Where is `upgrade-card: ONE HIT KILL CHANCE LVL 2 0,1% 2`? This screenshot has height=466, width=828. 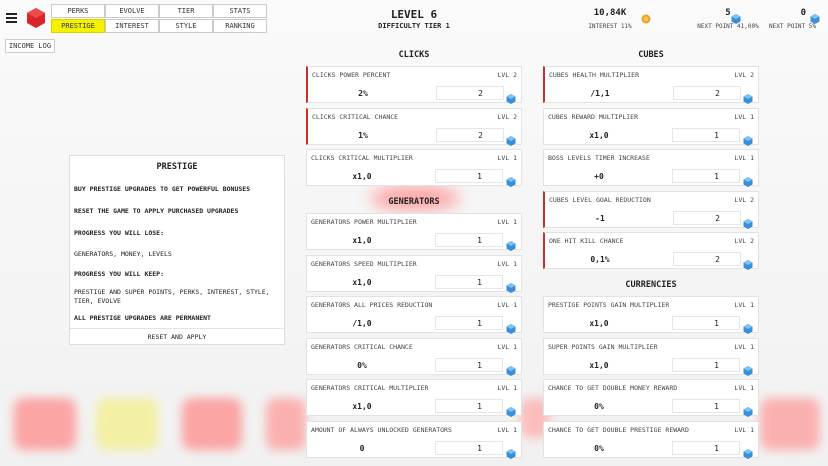 upgrade-card: ONE HIT KILL CHANCE LVL 2 0,1% 2 is located at coordinates (651, 251).